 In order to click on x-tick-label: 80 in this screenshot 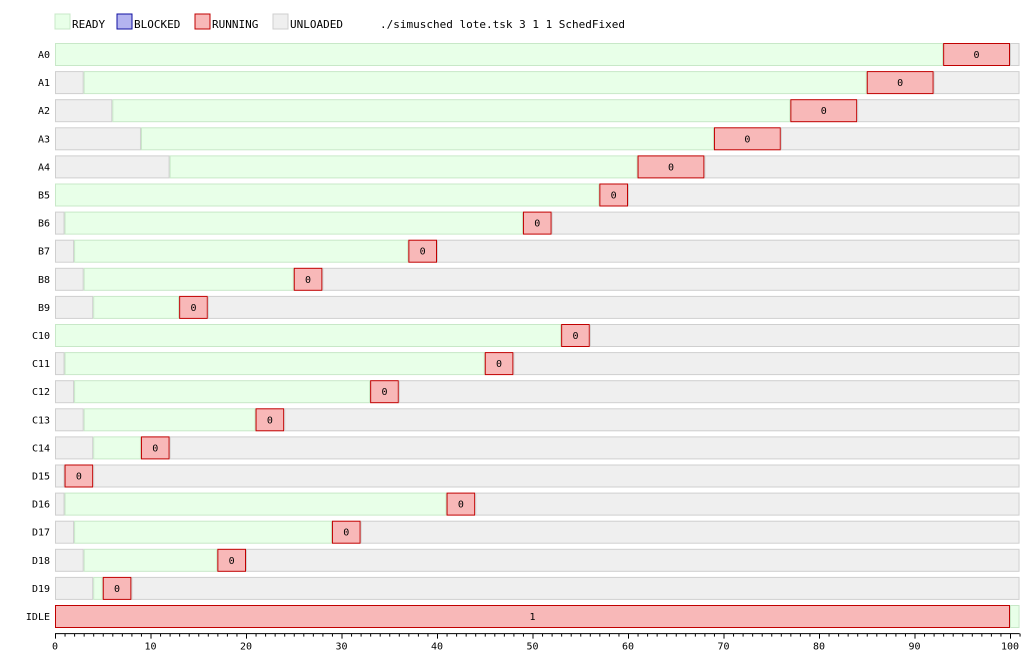, I will do `click(819, 647)`.